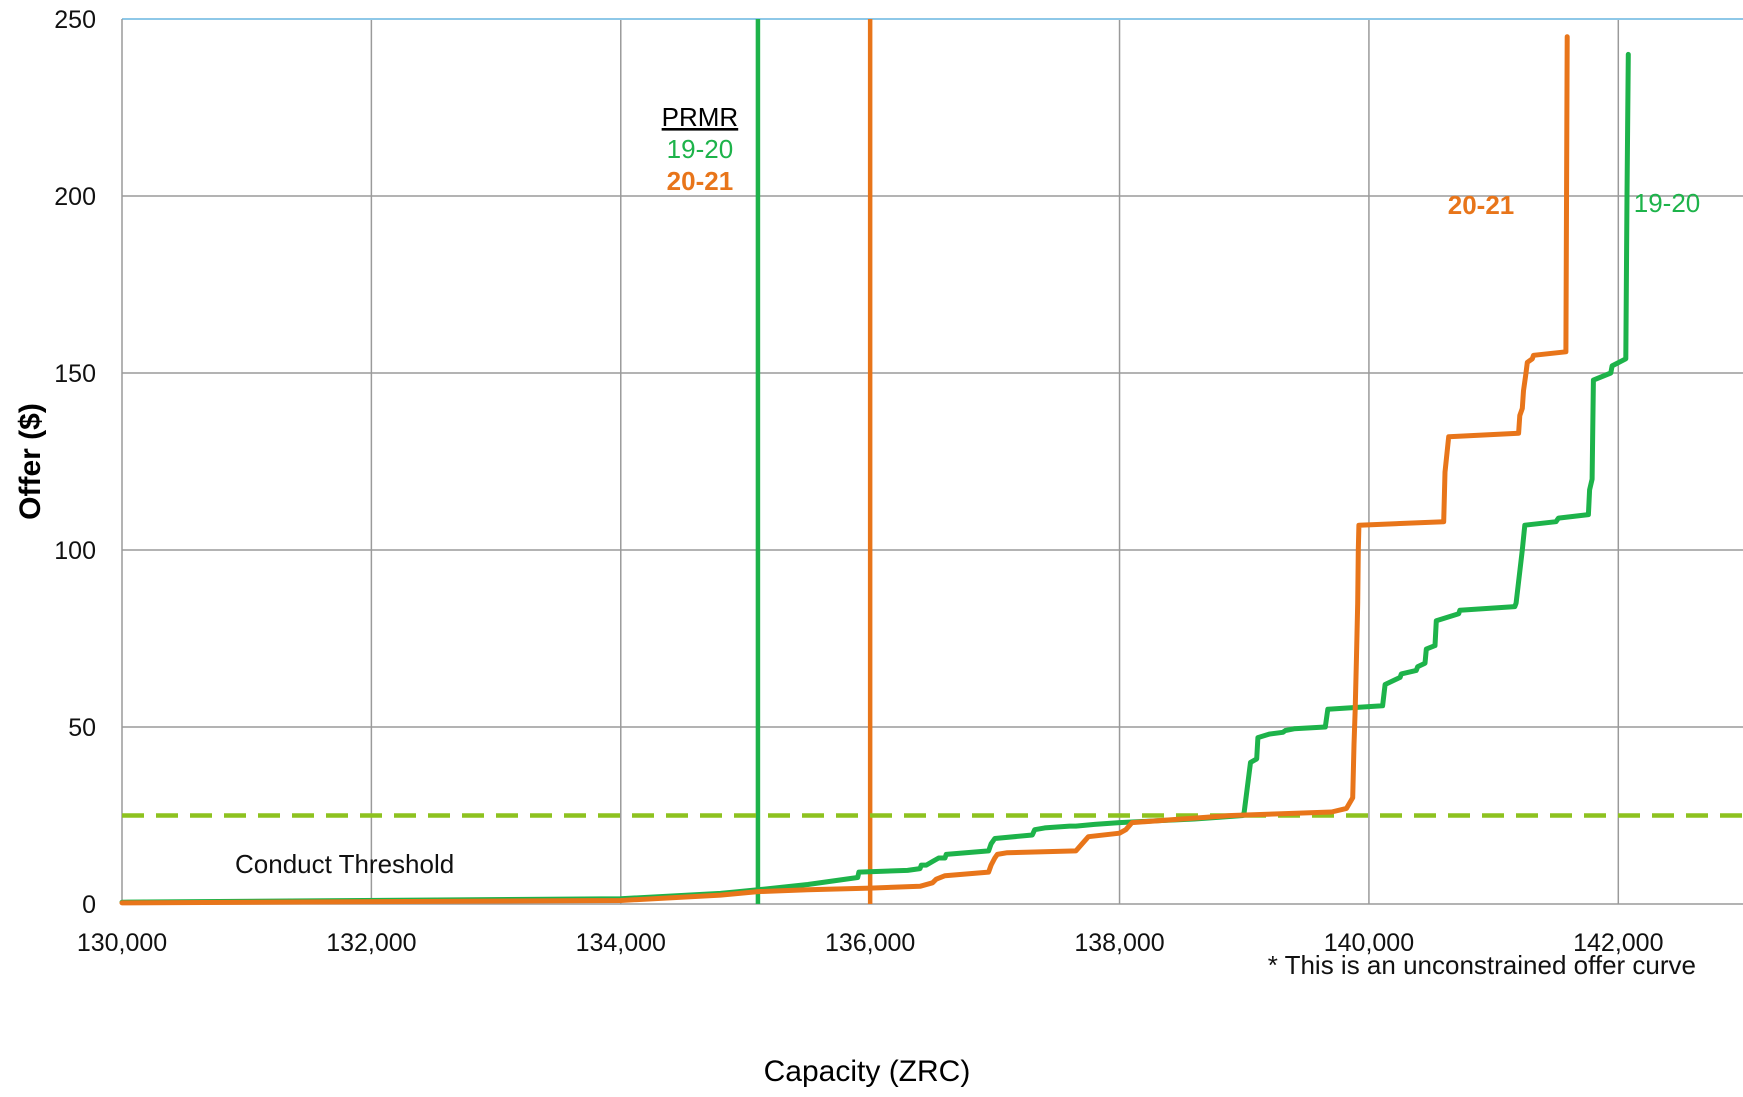  Describe the element at coordinates (700, 117) in the screenshot. I see `prmr-title-annotation: PRMR` at that location.